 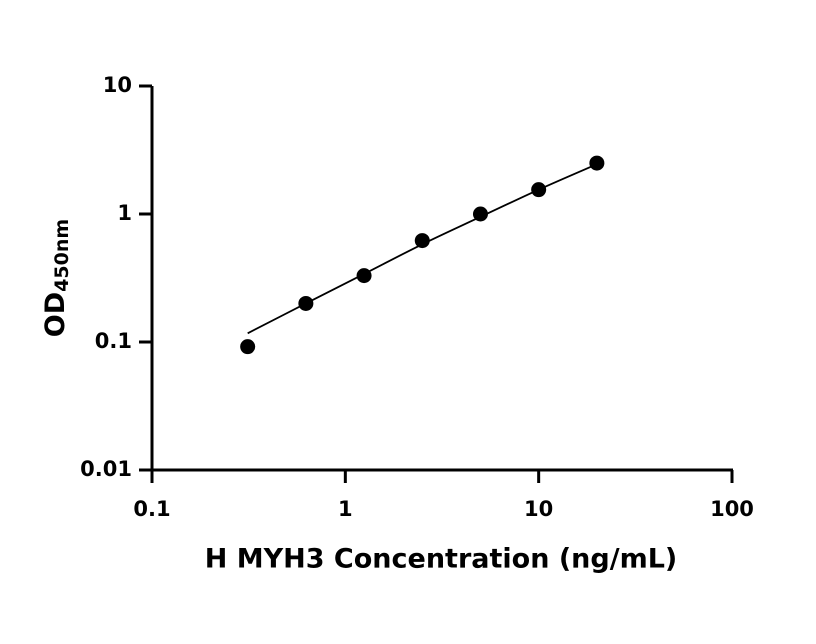 What do you see at coordinates (106, 469) in the screenshot?
I see `y-tick-label: 0.01` at bounding box center [106, 469].